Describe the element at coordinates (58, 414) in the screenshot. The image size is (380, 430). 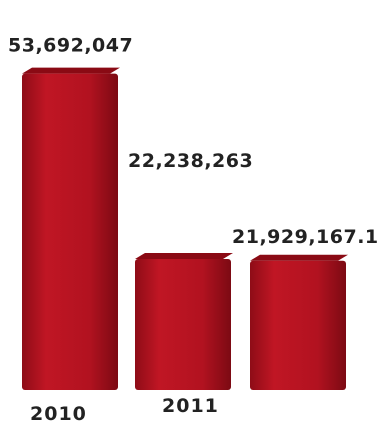
I see `x-tick-label: 2010` at that location.